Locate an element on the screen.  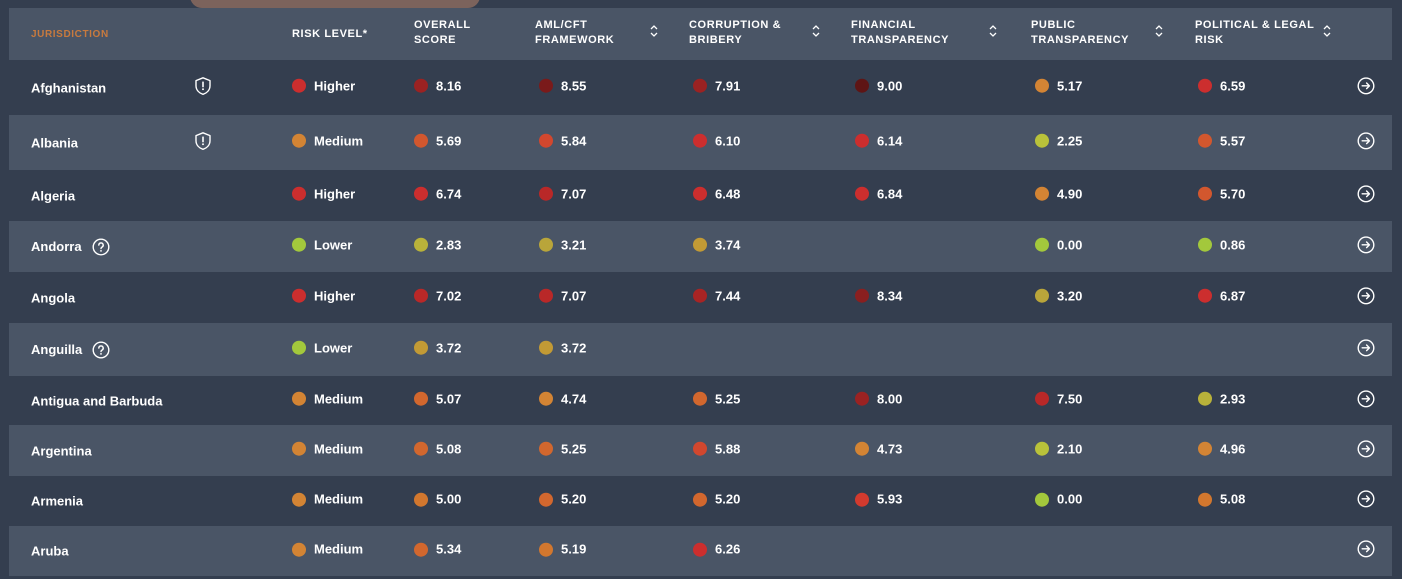
header-overall-score: OVERALL SCORE is located at coordinates (442, 33).